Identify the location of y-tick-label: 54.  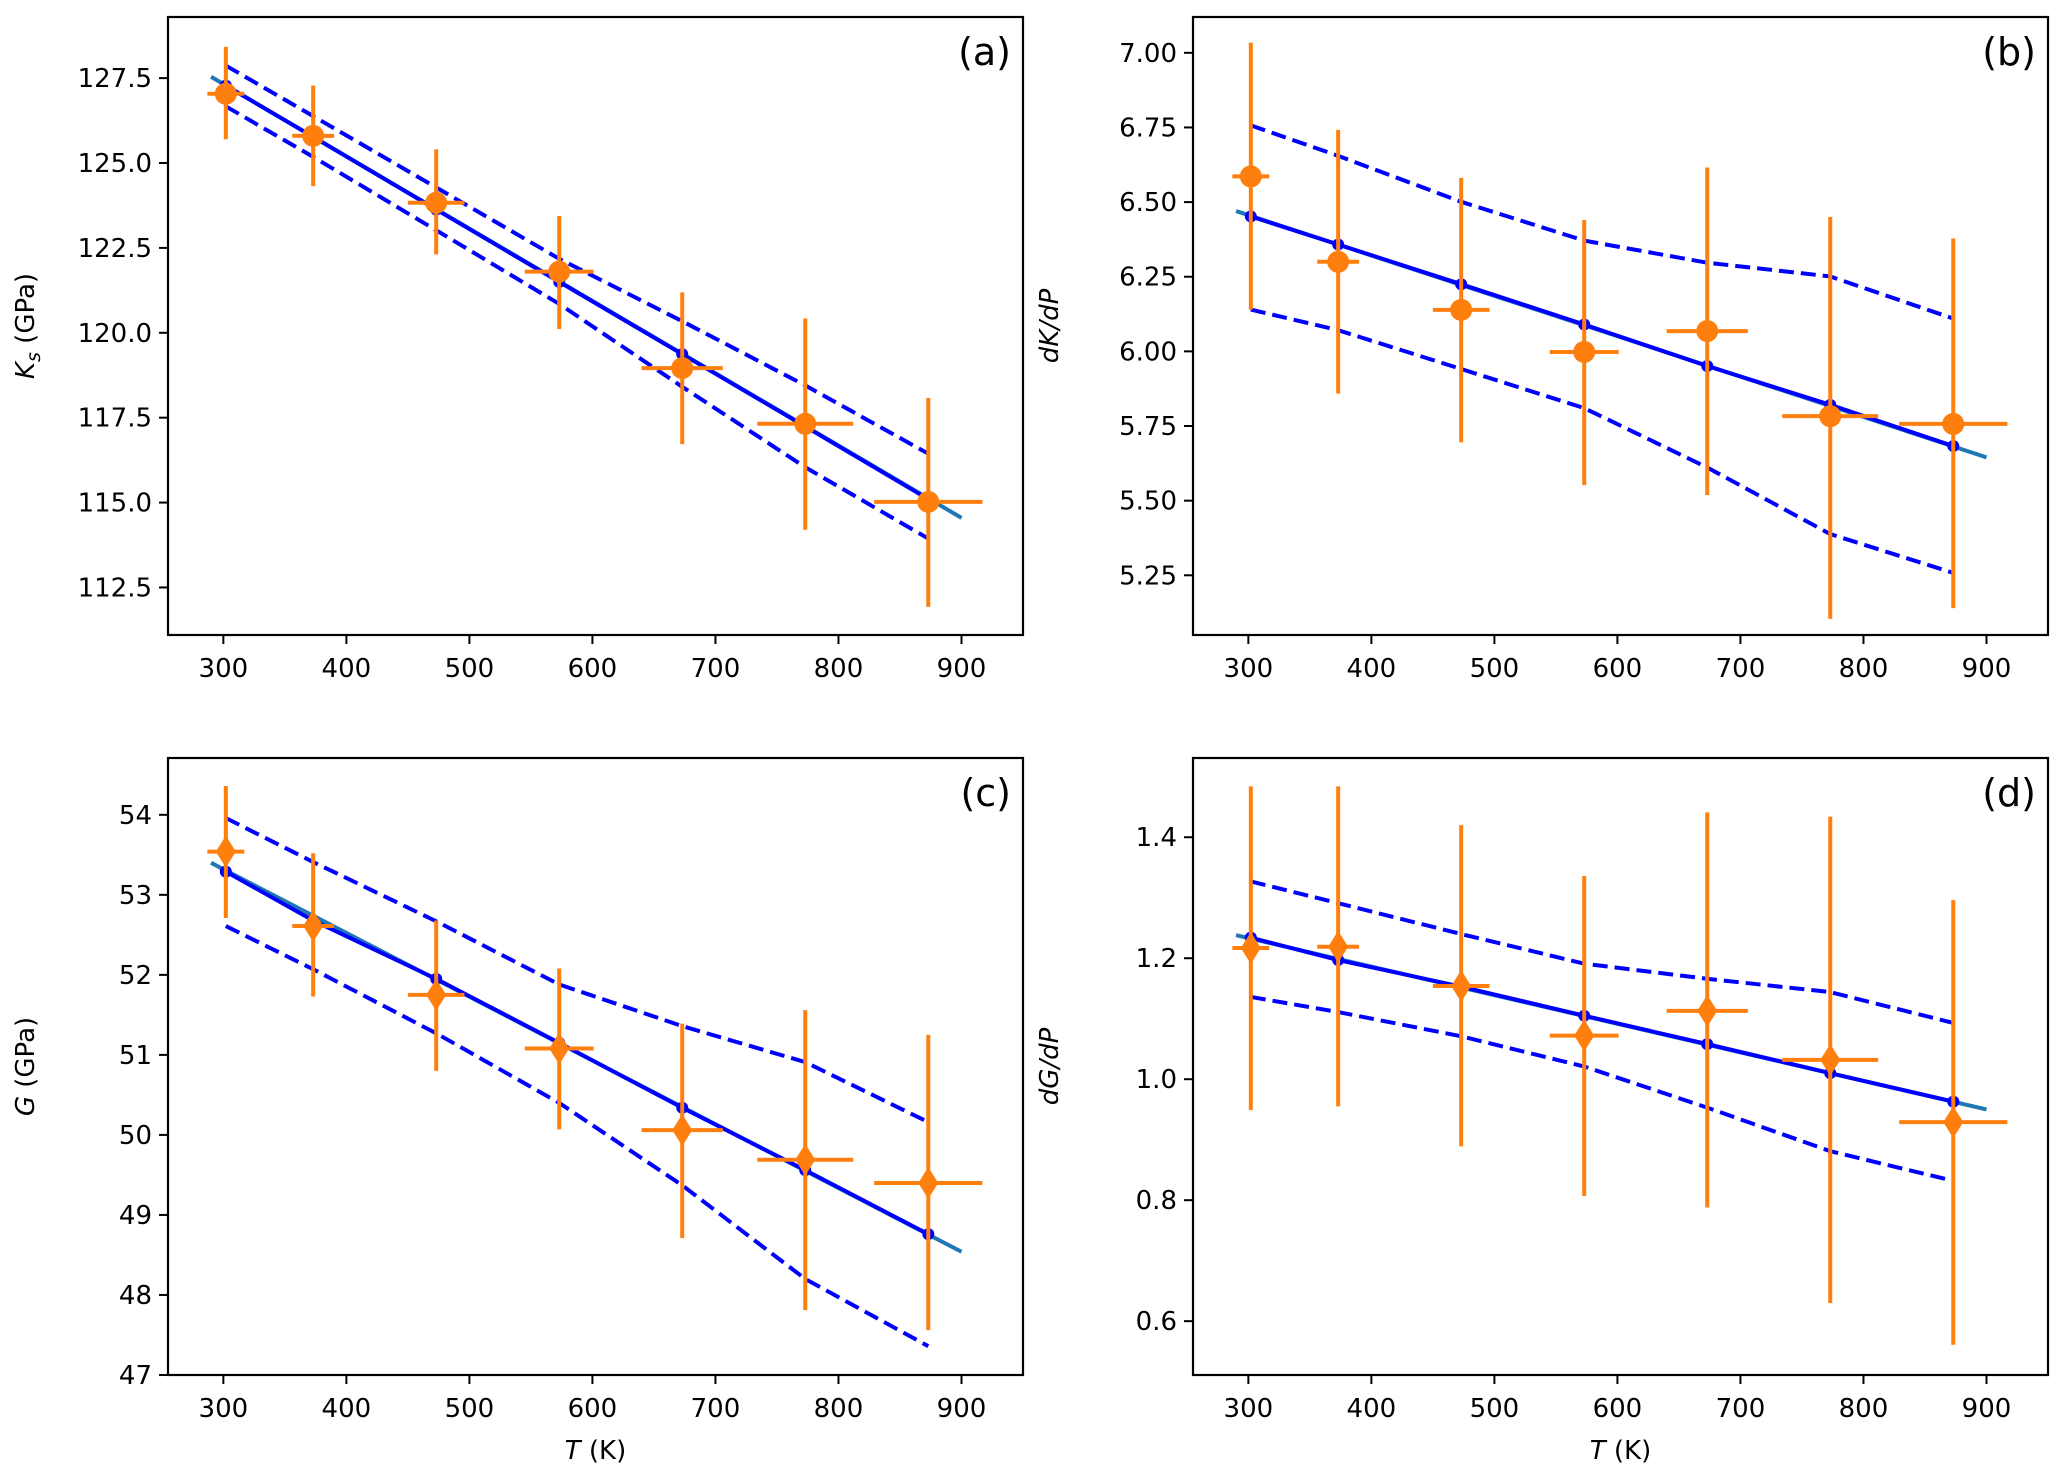
(135, 816).